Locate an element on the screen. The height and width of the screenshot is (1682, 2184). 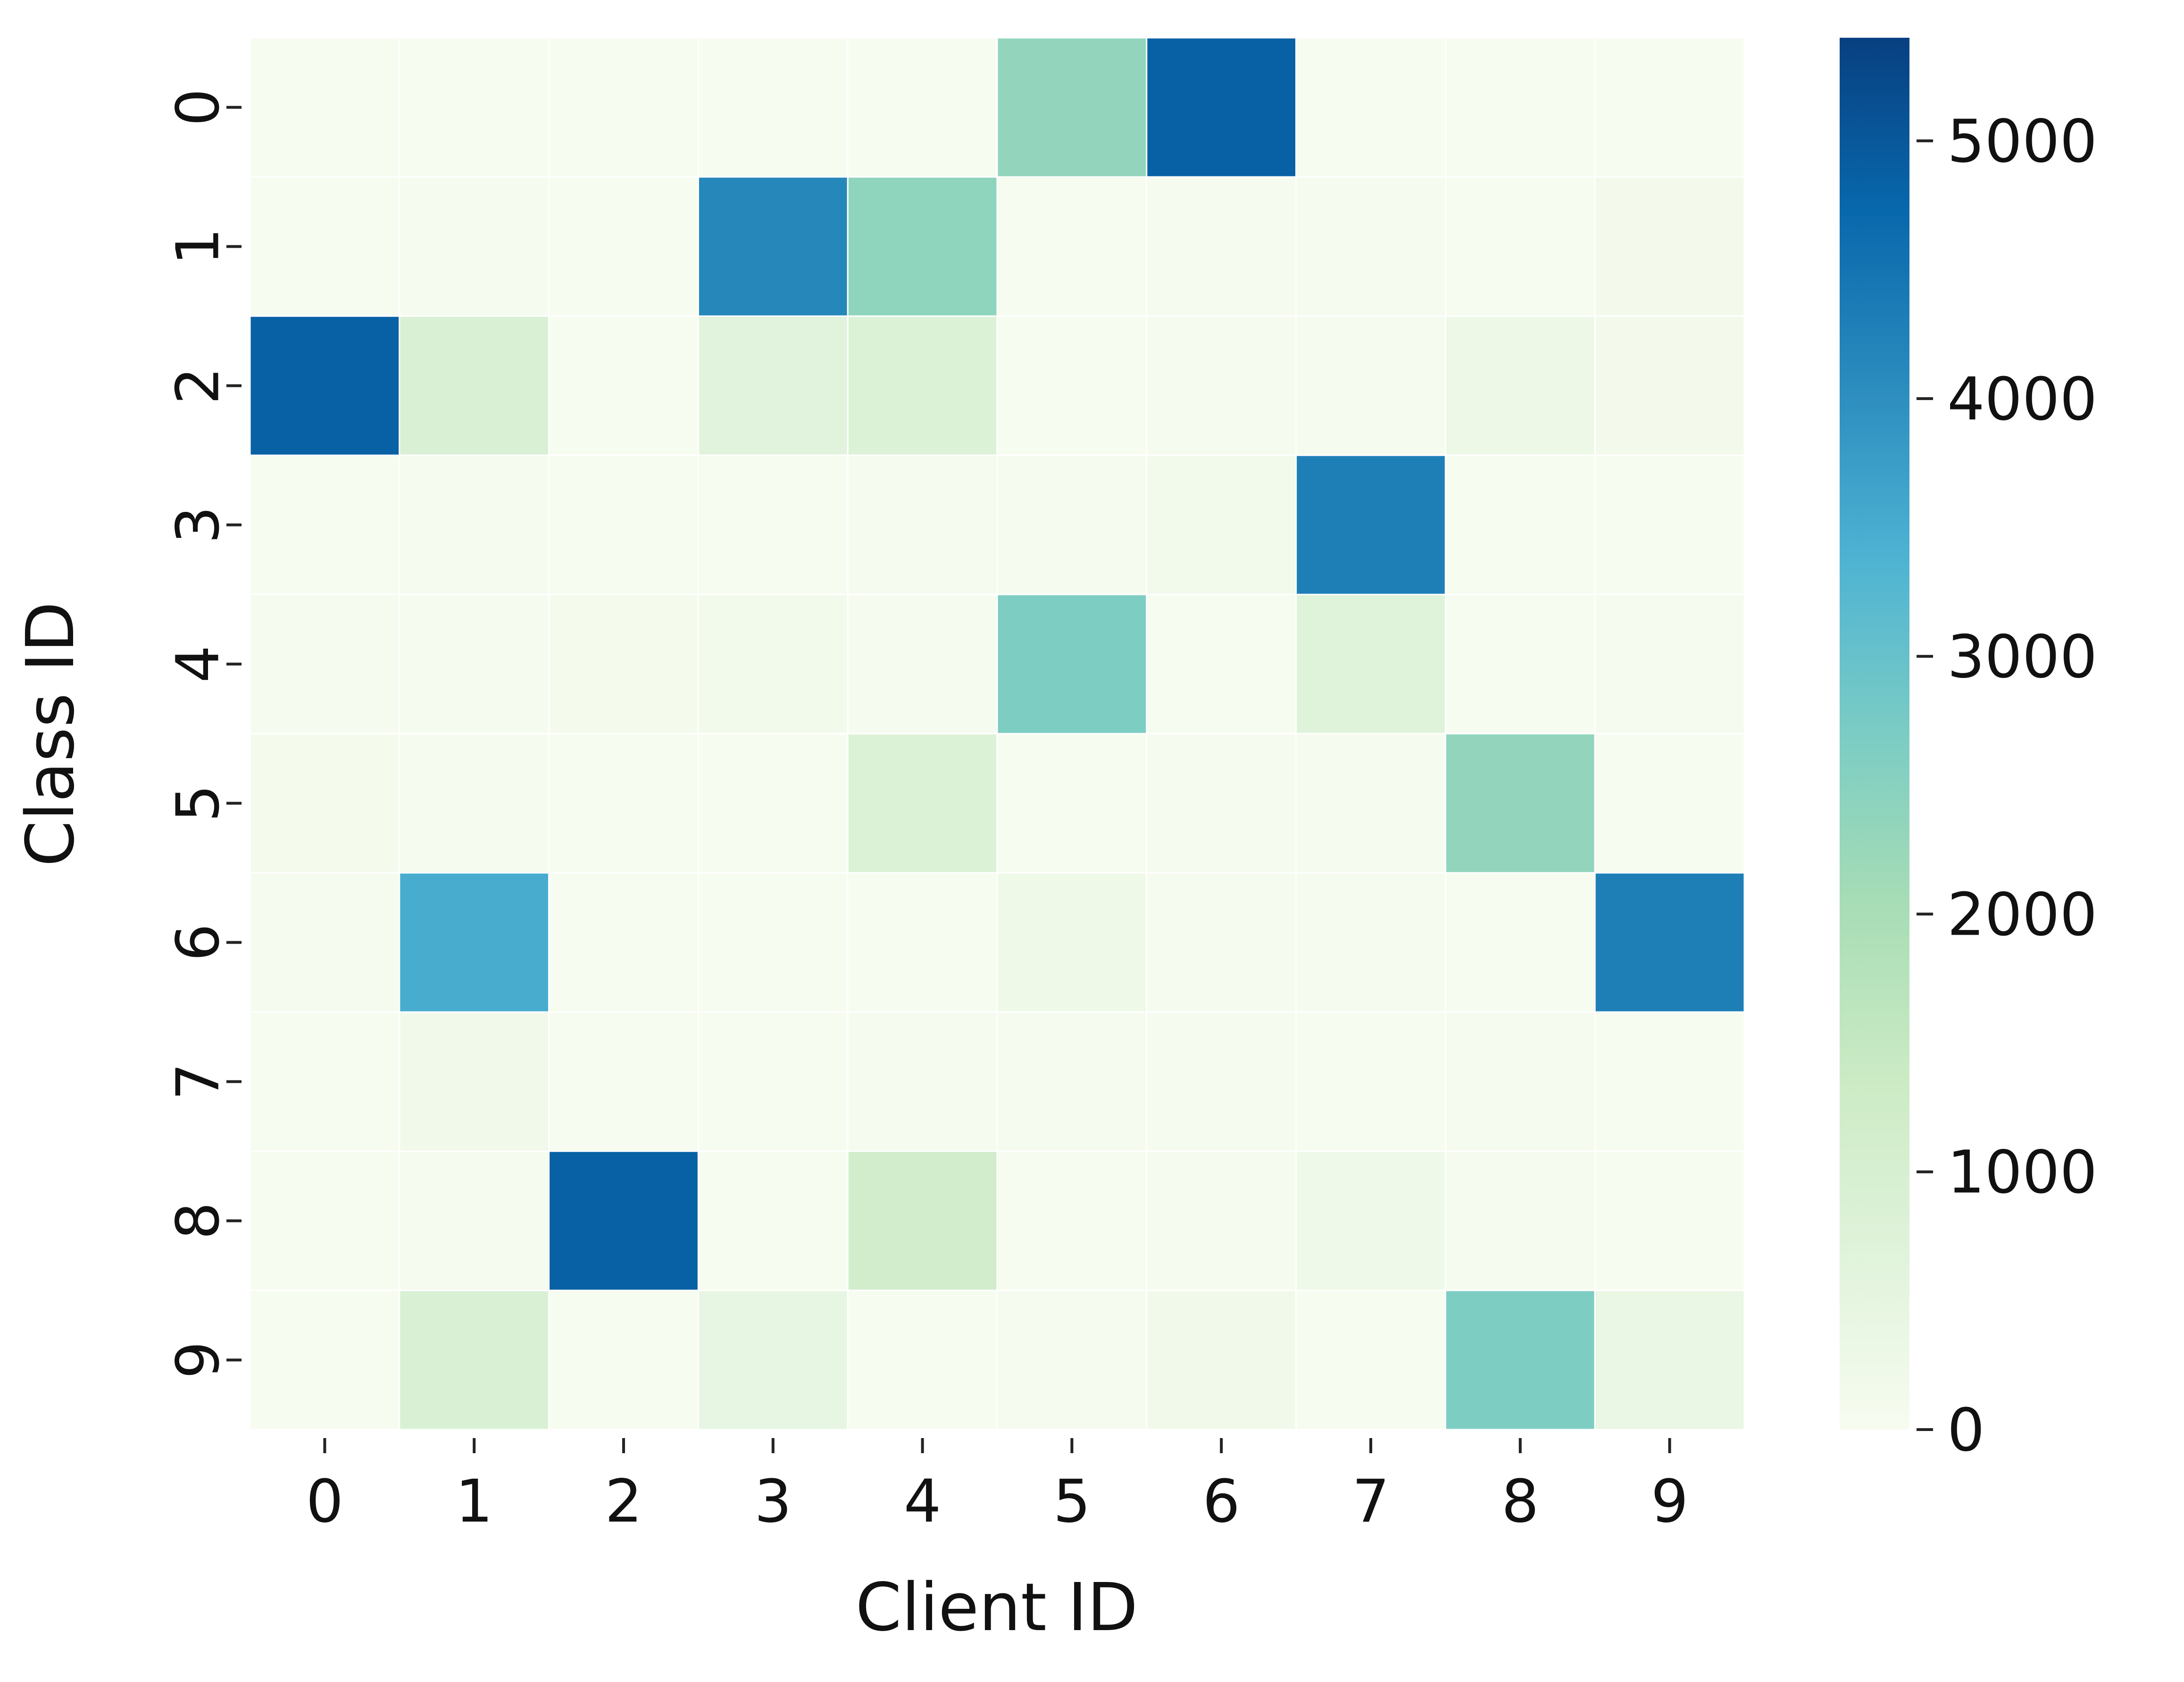
heatmap-cell-r7-c0 is located at coordinates (324, 1081).